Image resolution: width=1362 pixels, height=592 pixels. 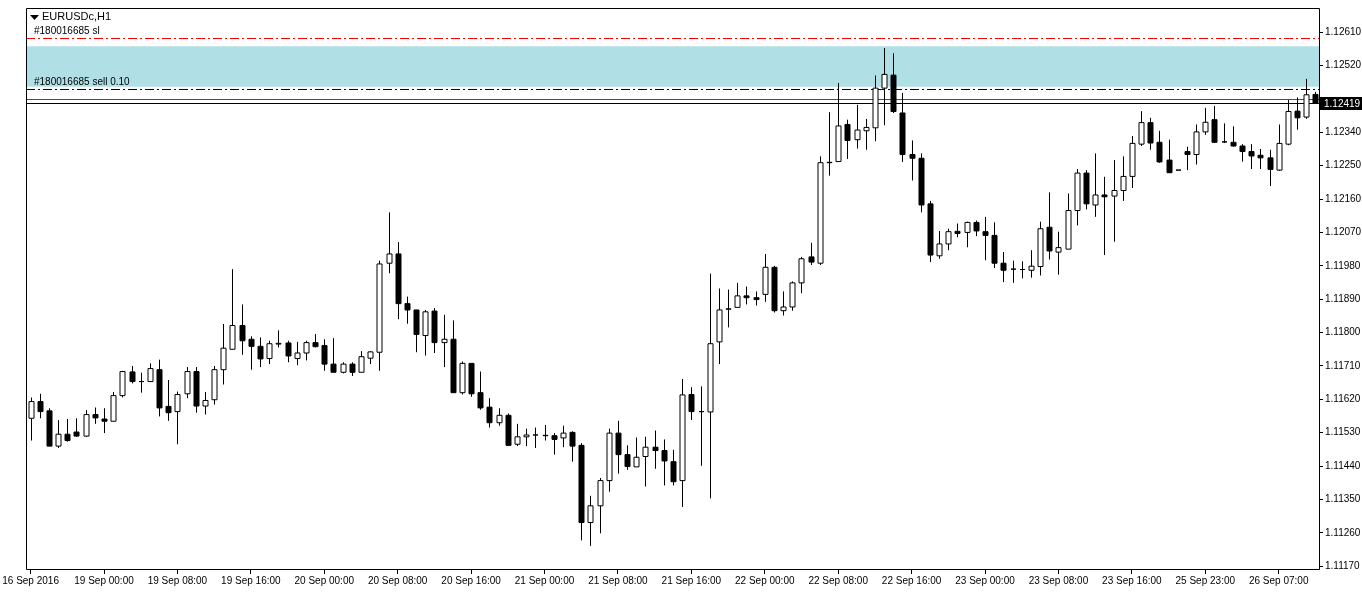 I want to click on chart-title: EURUSDc,H1, so click(x=77, y=16).